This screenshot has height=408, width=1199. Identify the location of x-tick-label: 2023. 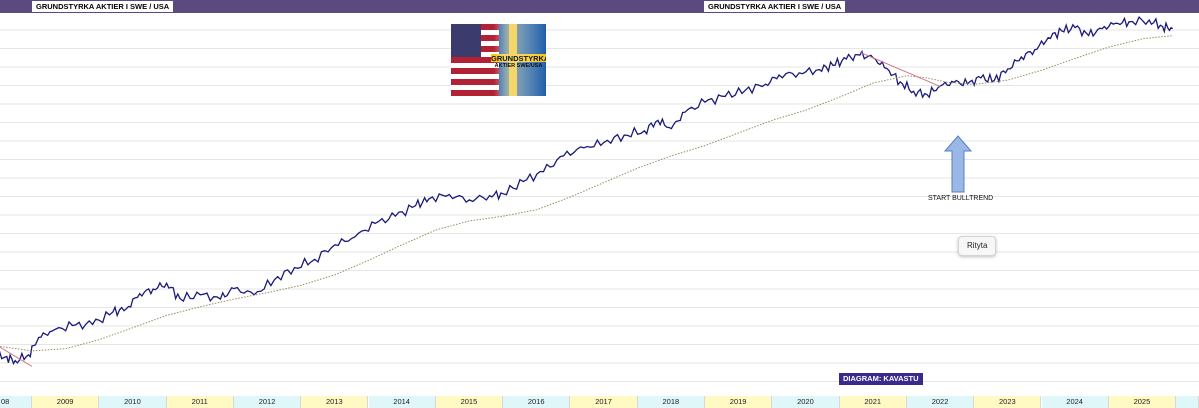
(1008, 402).